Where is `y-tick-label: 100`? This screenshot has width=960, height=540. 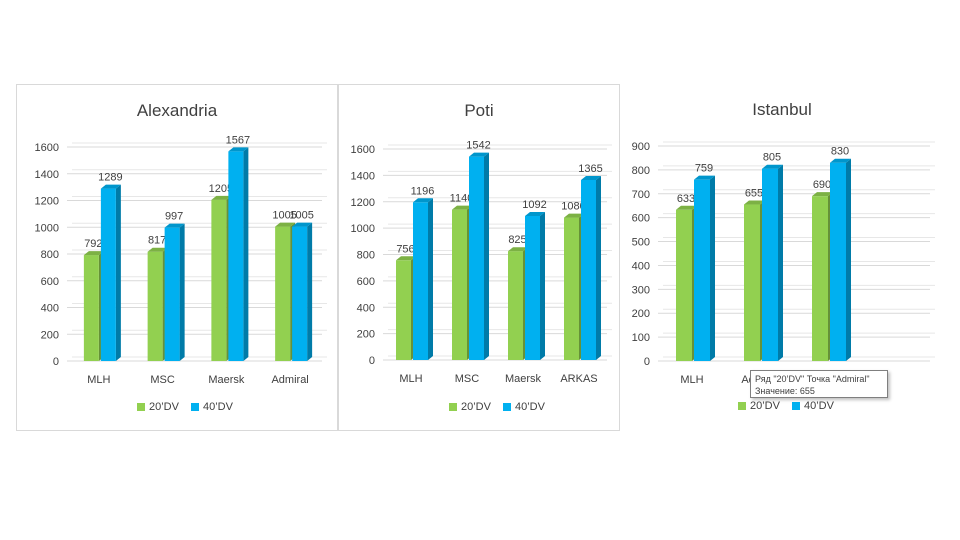 y-tick-label: 100 is located at coordinates (641, 338).